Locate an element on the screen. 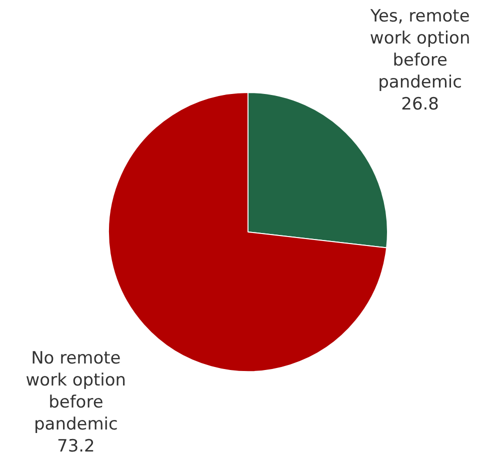 The image size is (481, 457). slice-label: No remote work option before pandemic is located at coordinates (76, 391).